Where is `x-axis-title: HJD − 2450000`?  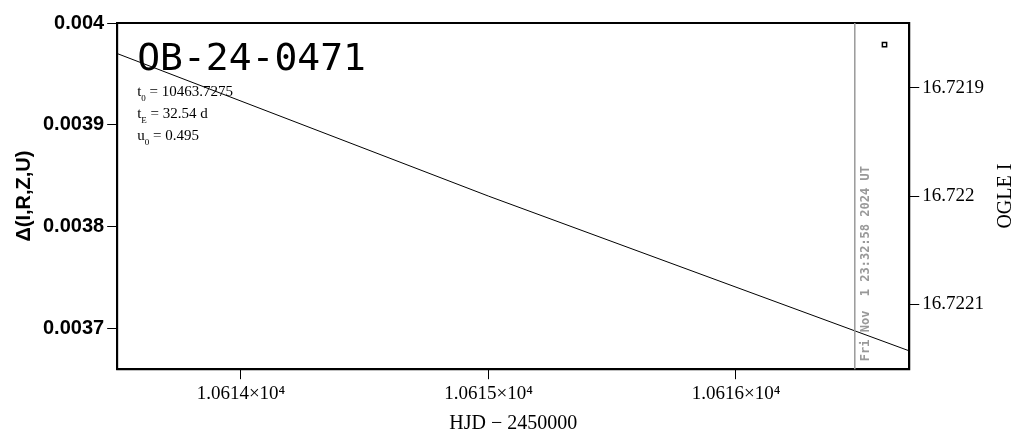
x-axis-title: HJD − 2450000 is located at coordinates (513, 422).